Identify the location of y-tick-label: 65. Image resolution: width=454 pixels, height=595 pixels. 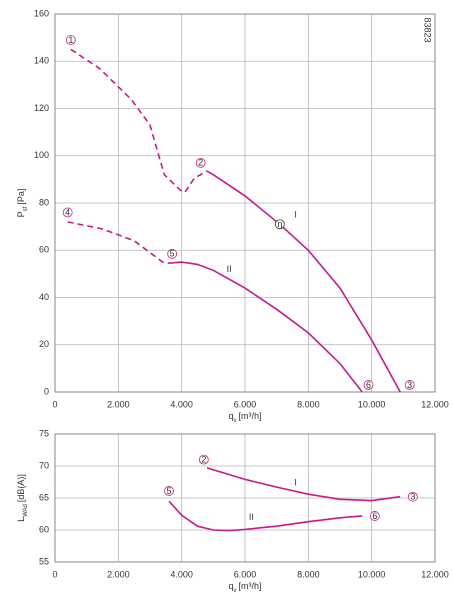
(44, 497).